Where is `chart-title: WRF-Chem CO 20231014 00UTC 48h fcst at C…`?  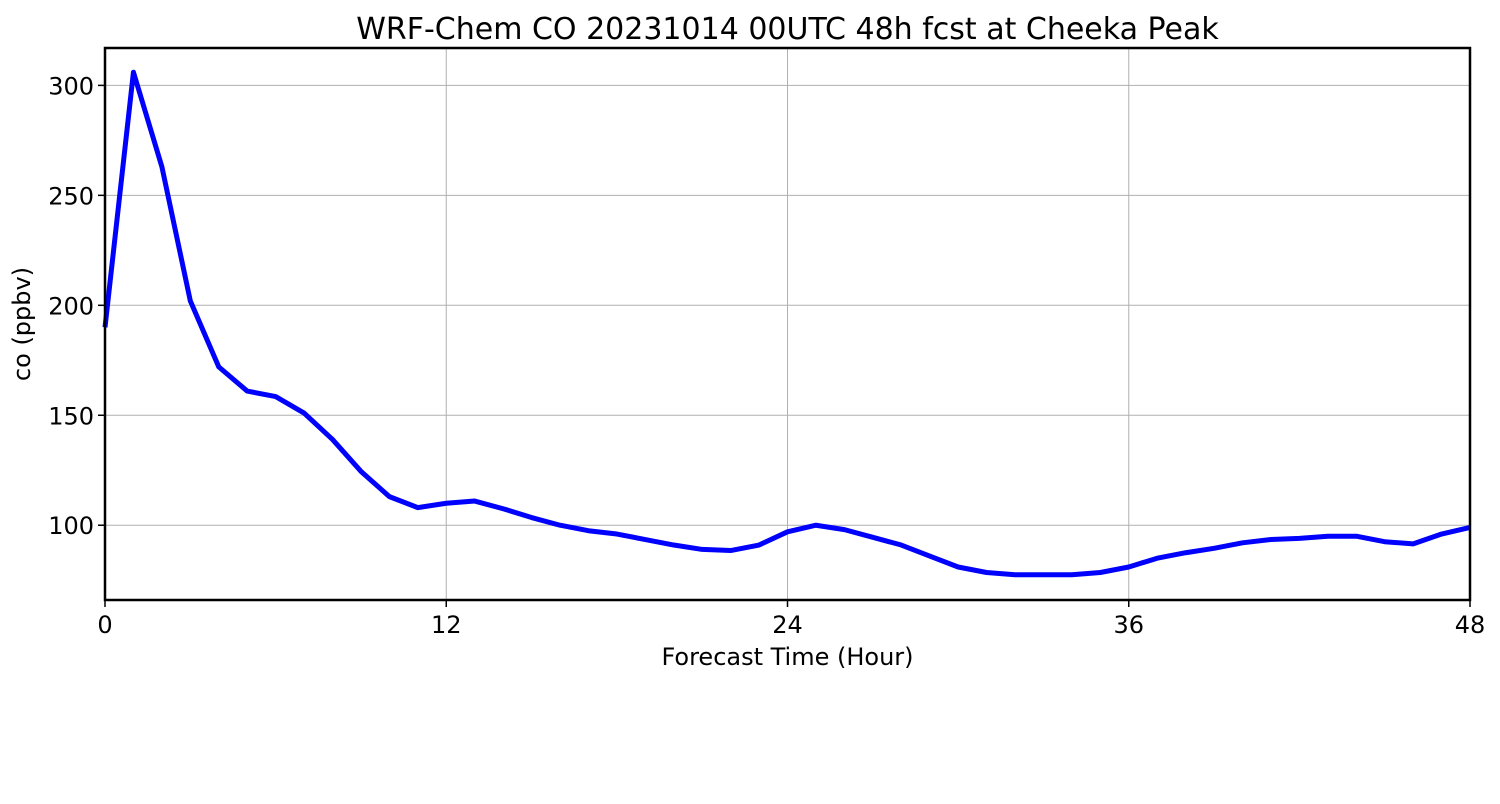
chart-title: WRF-Chem CO 20231014 00UTC 48h fcst at C… is located at coordinates (787, 29).